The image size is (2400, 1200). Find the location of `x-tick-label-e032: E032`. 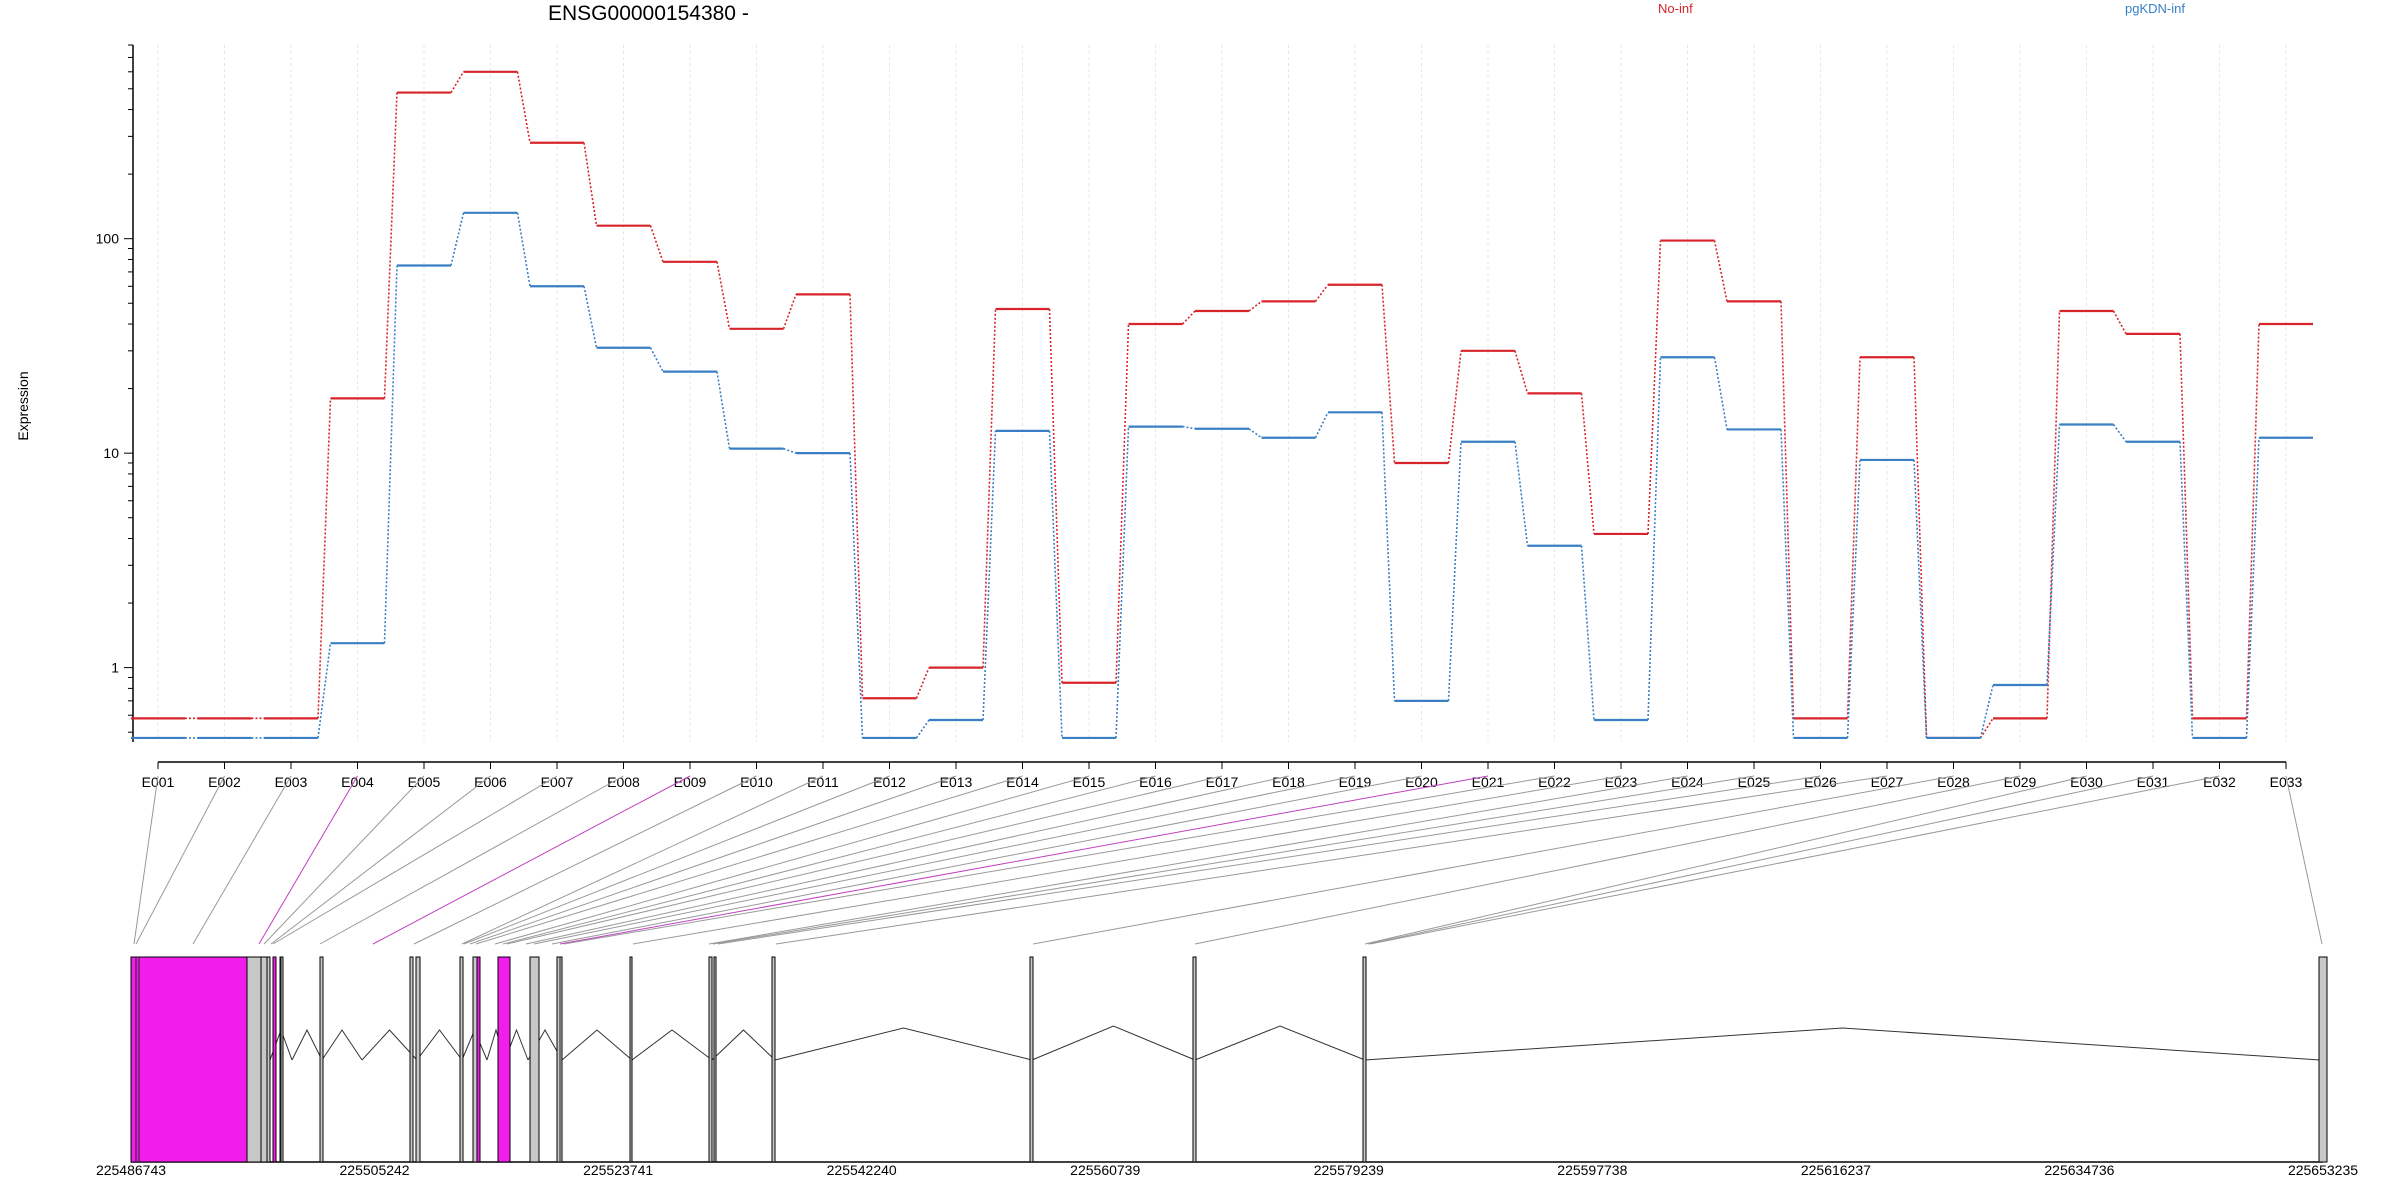

x-tick-label-e032: E032 is located at coordinates (2219, 782).